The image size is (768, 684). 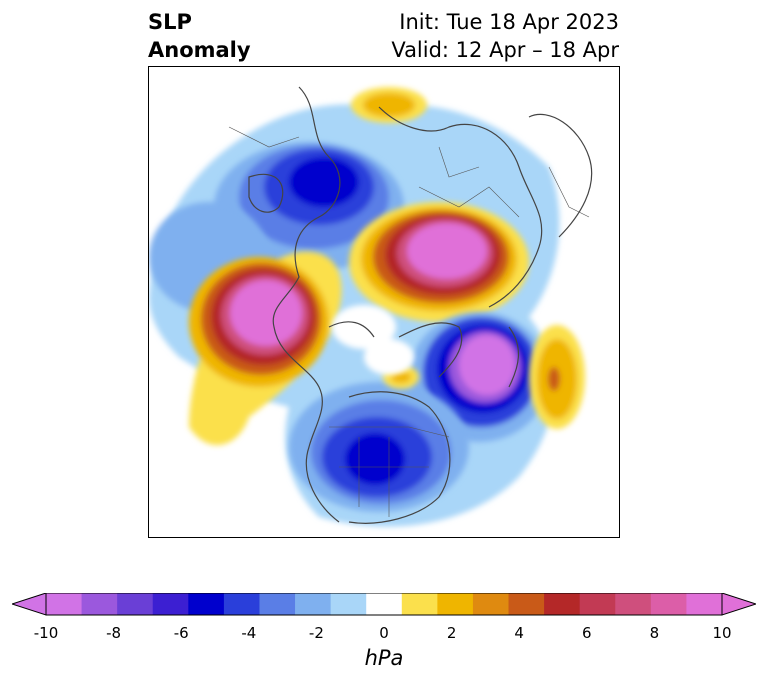 What do you see at coordinates (451, 633) in the screenshot?
I see `colorbar-tick-label: 2` at bounding box center [451, 633].